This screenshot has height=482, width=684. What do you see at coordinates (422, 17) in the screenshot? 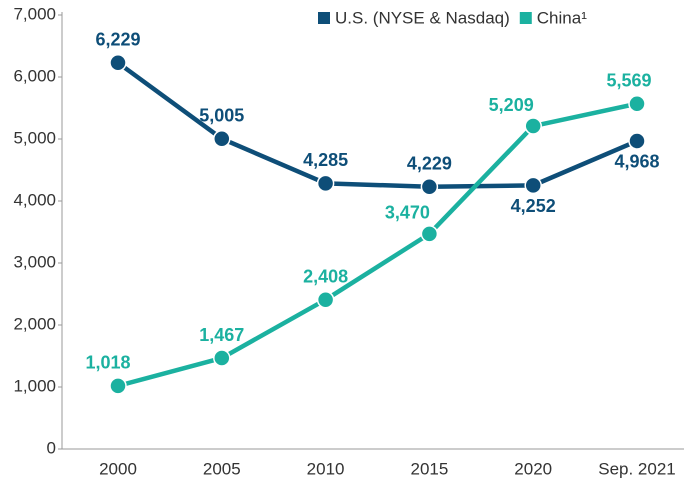
I see `legend-label: U.S. (NYSE & Nasdaq)` at bounding box center [422, 17].